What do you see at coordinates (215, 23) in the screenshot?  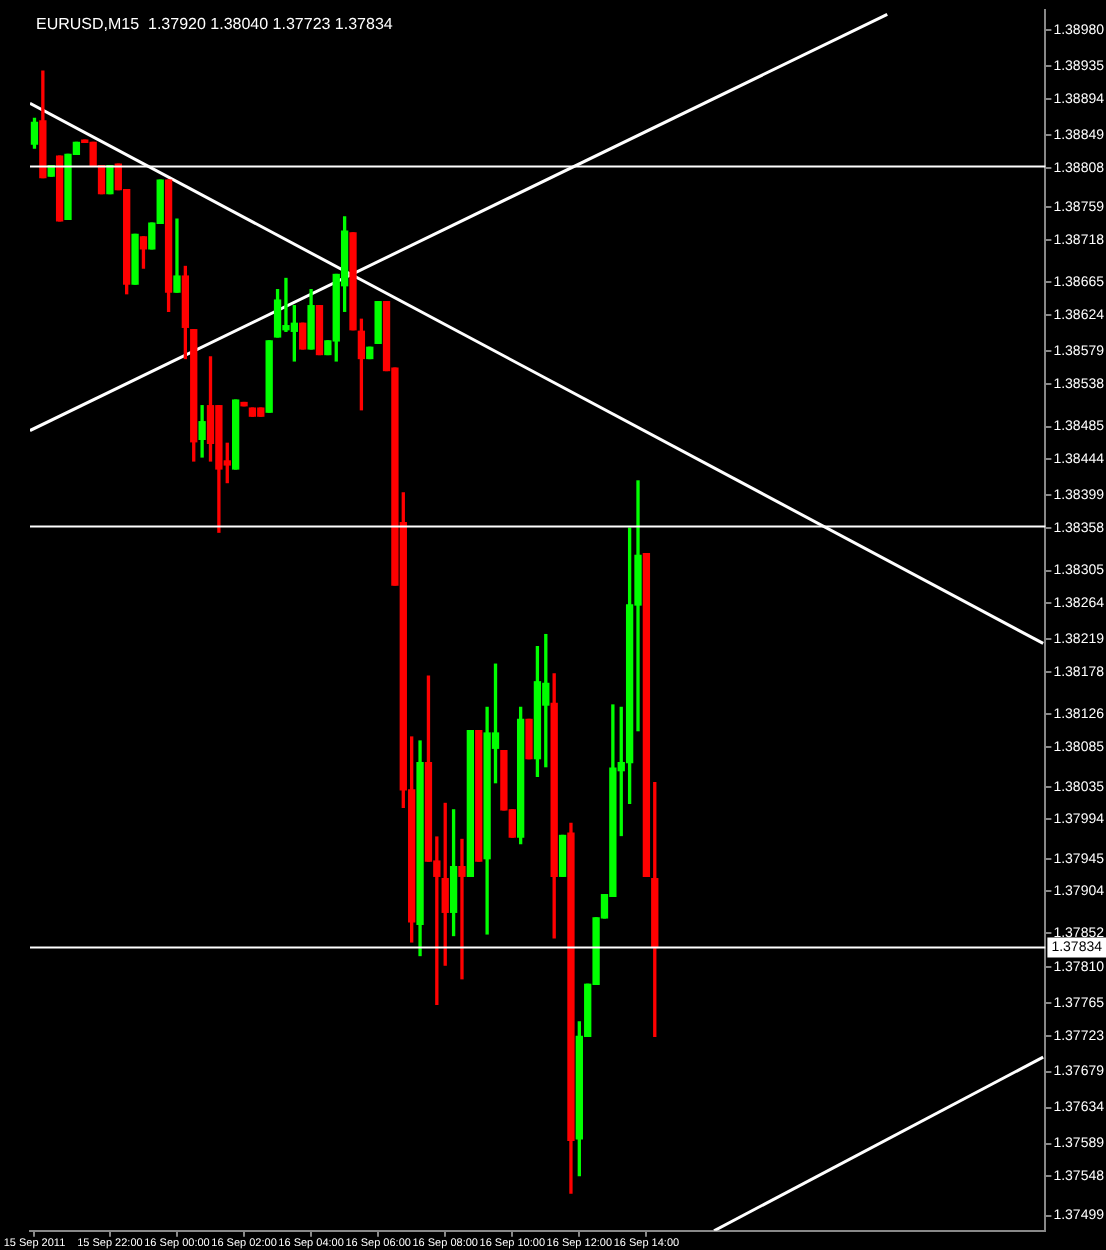 I see `chart-title: EURUSD,M15 1.37920 1.38040 1.37723 1.37834` at bounding box center [215, 23].